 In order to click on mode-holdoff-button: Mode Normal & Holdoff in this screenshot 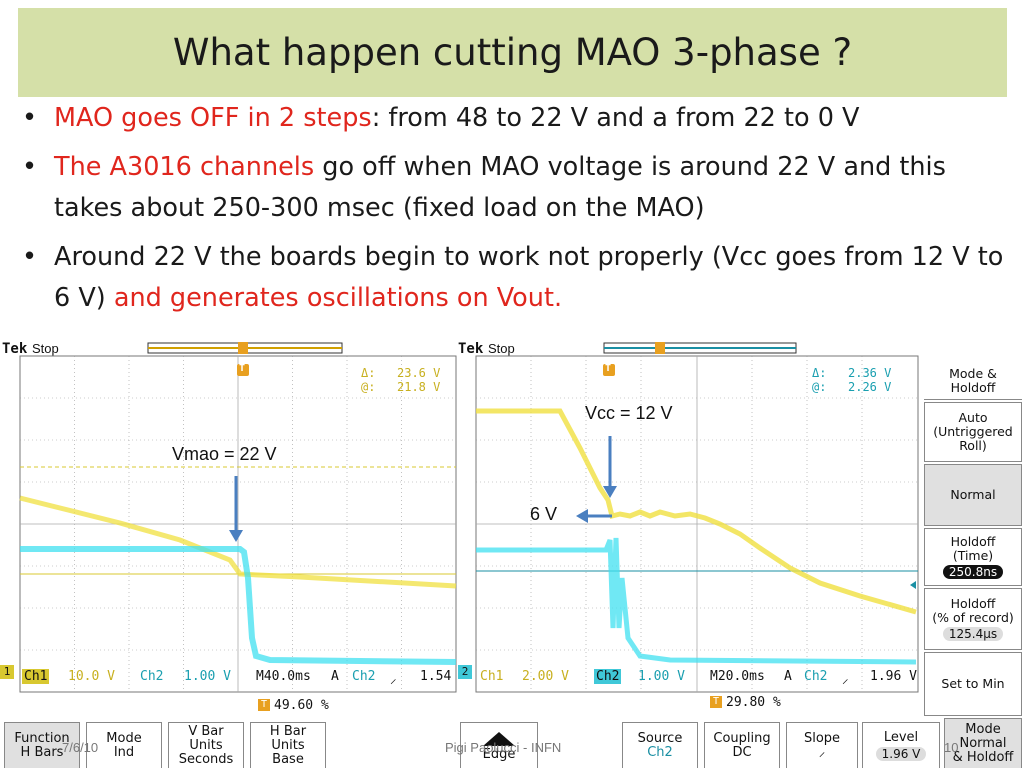, I will do `click(983, 743)`.